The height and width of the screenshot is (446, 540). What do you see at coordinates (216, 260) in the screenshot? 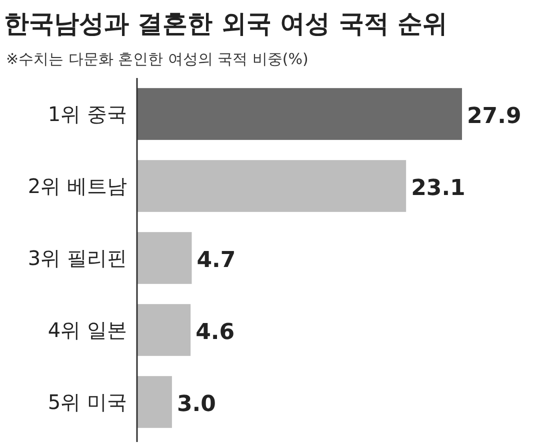
I see `data-label: 4.7` at bounding box center [216, 260].